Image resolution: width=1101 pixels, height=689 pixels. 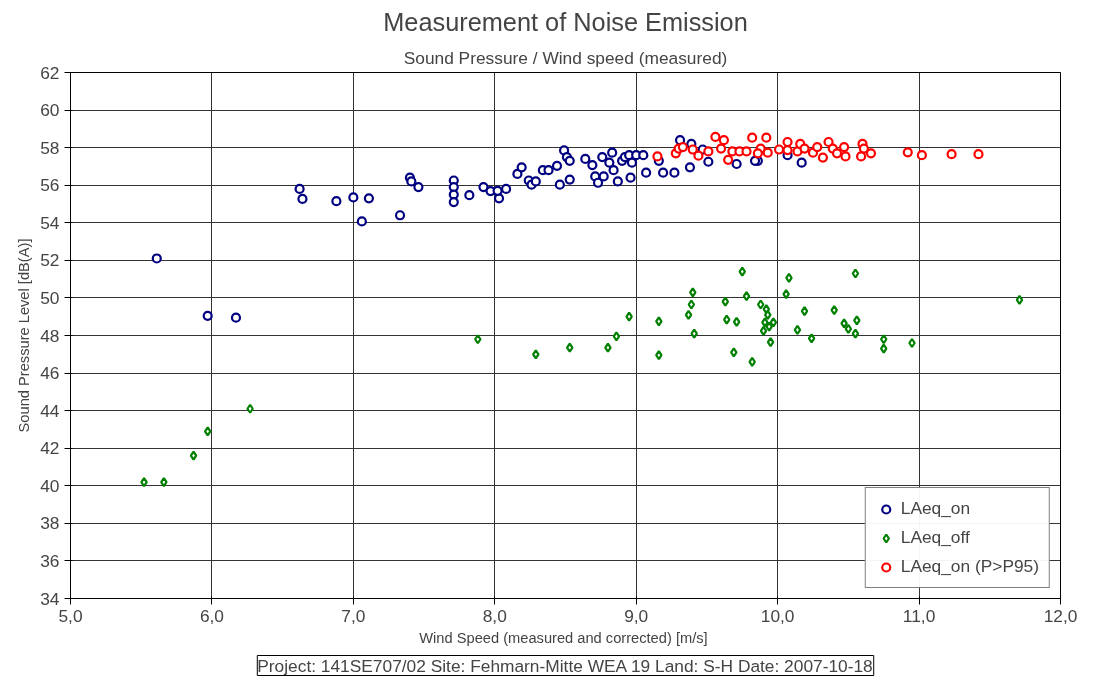 I want to click on y-tick-label: 40, so click(x=50, y=485).